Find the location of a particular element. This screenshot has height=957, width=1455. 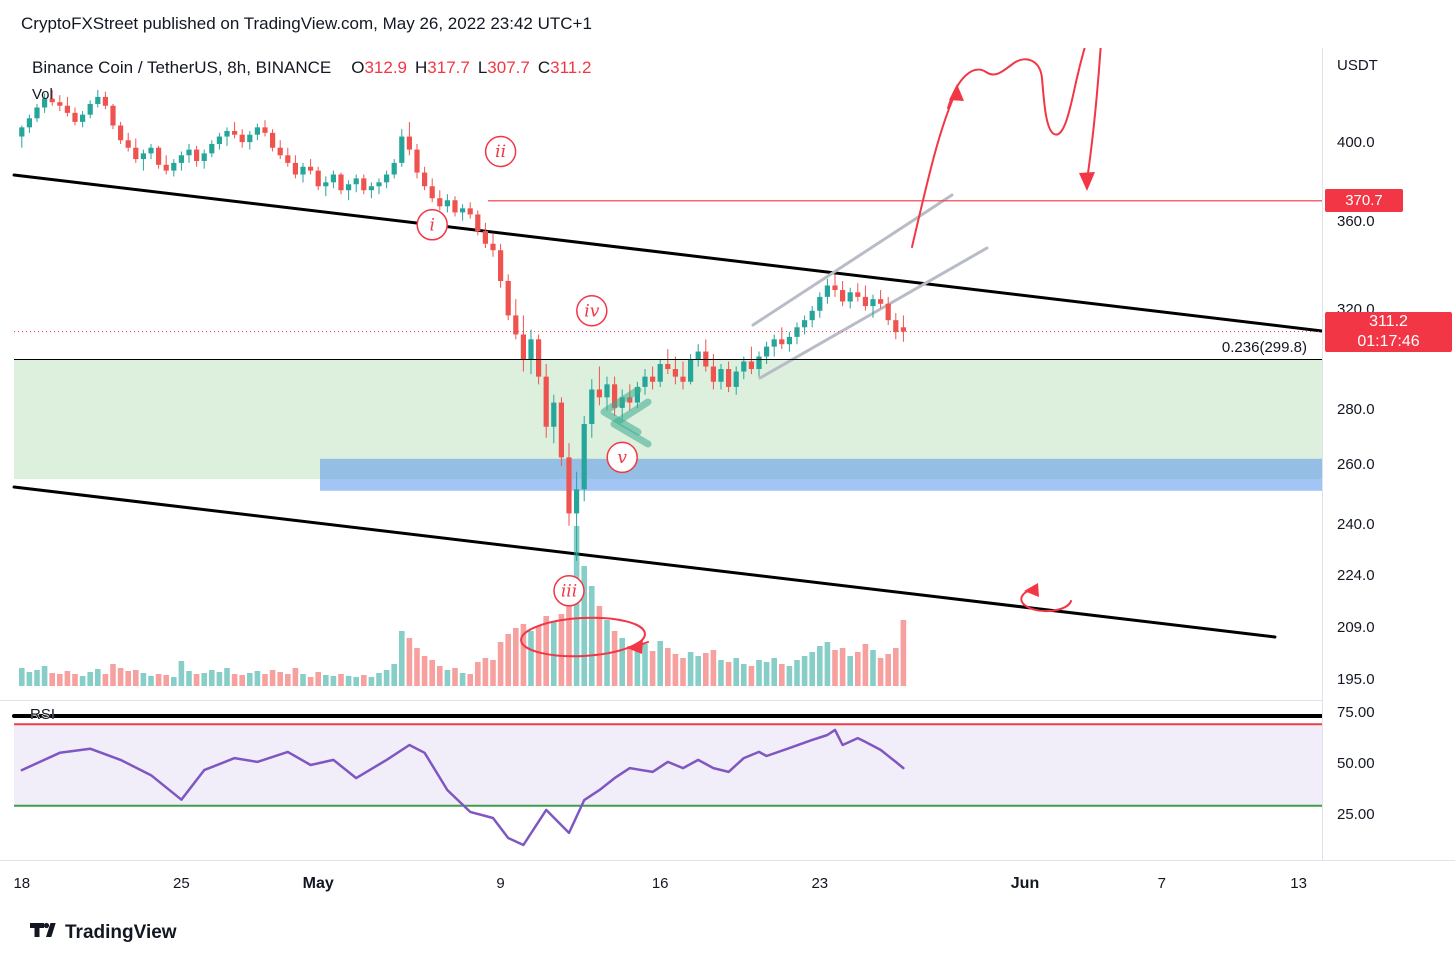

footer-bar: TradingView is located at coordinates (727, 932).